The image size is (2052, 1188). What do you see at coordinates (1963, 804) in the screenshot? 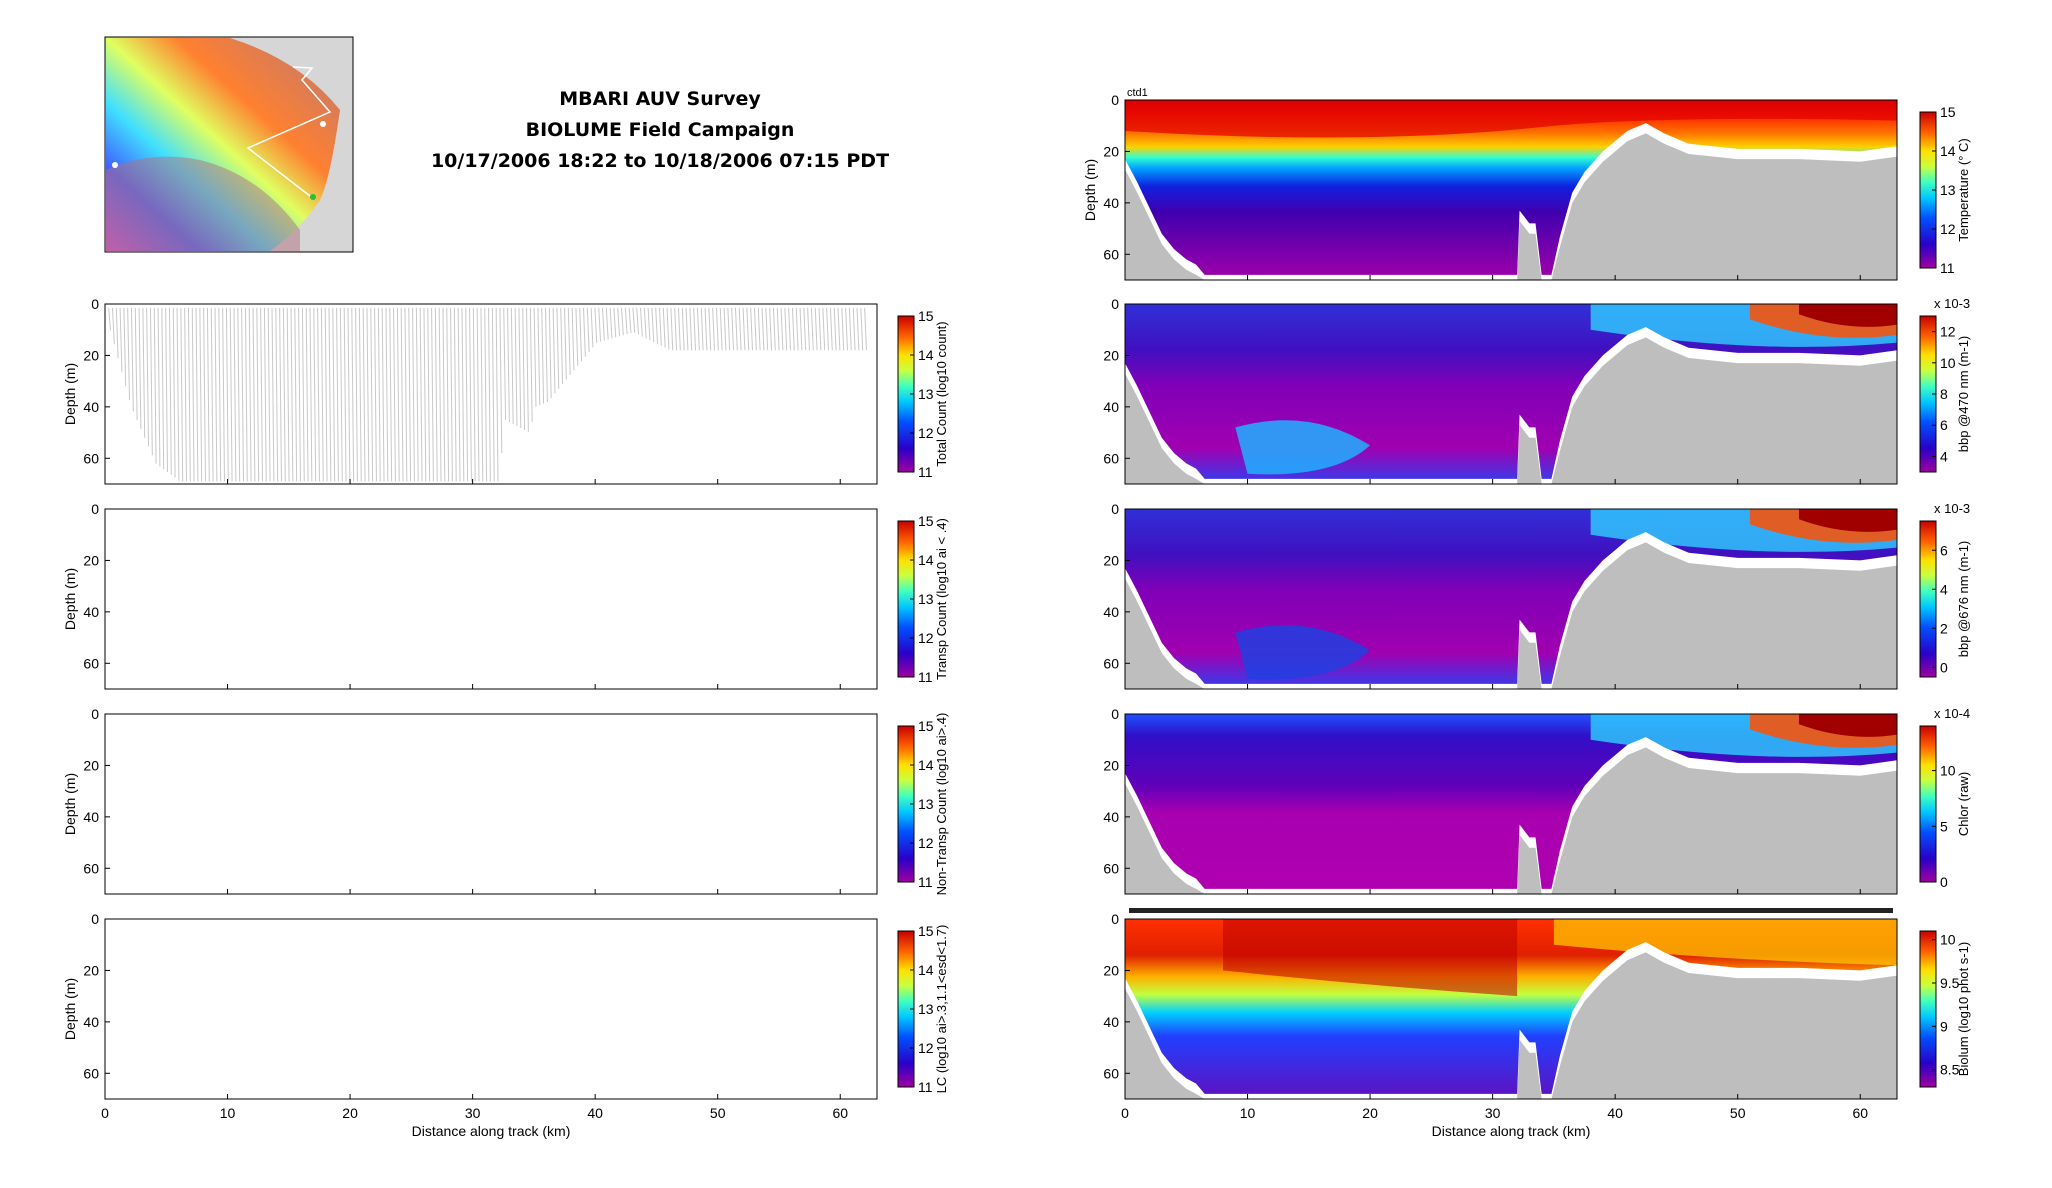
I see `colorbar-label: Chlor (raw)` at bounding box center [1963, 804].